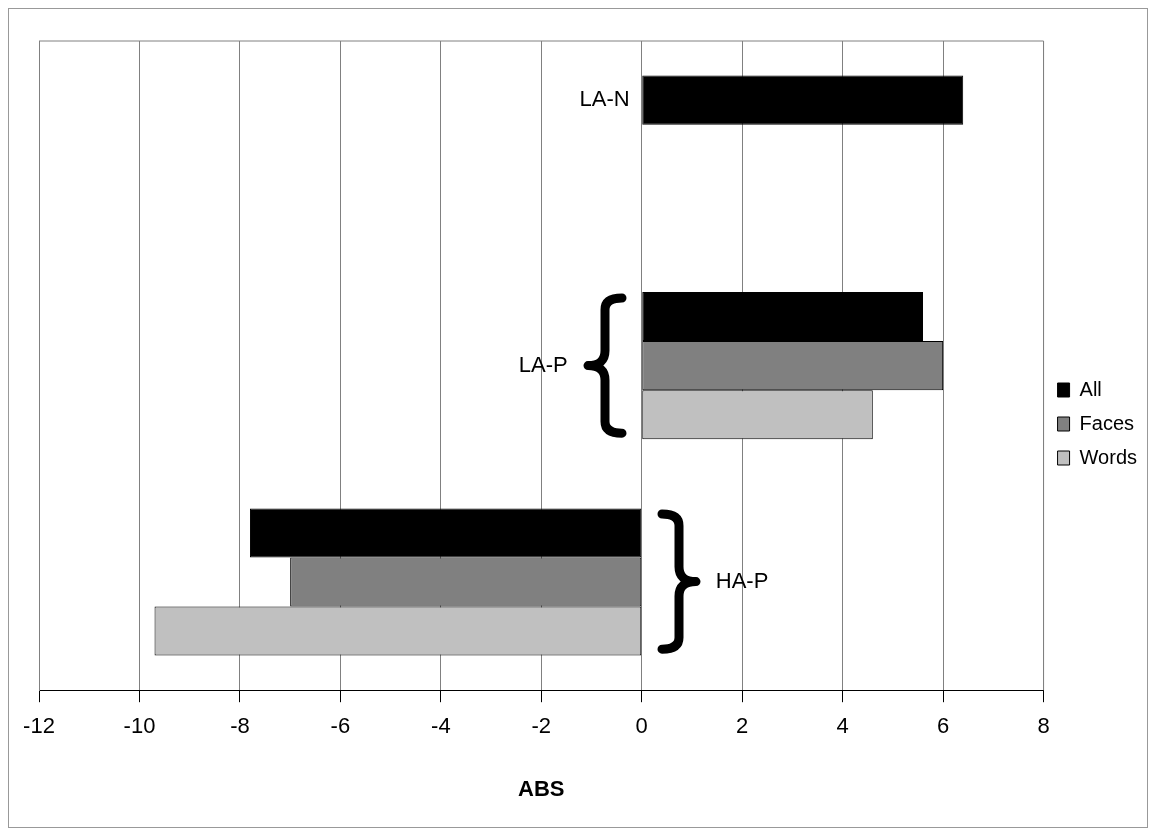 Image resolution: width=1156 pixels, height=838 pixels. I want to click on x-tick-label: 4, so click(842, 726).